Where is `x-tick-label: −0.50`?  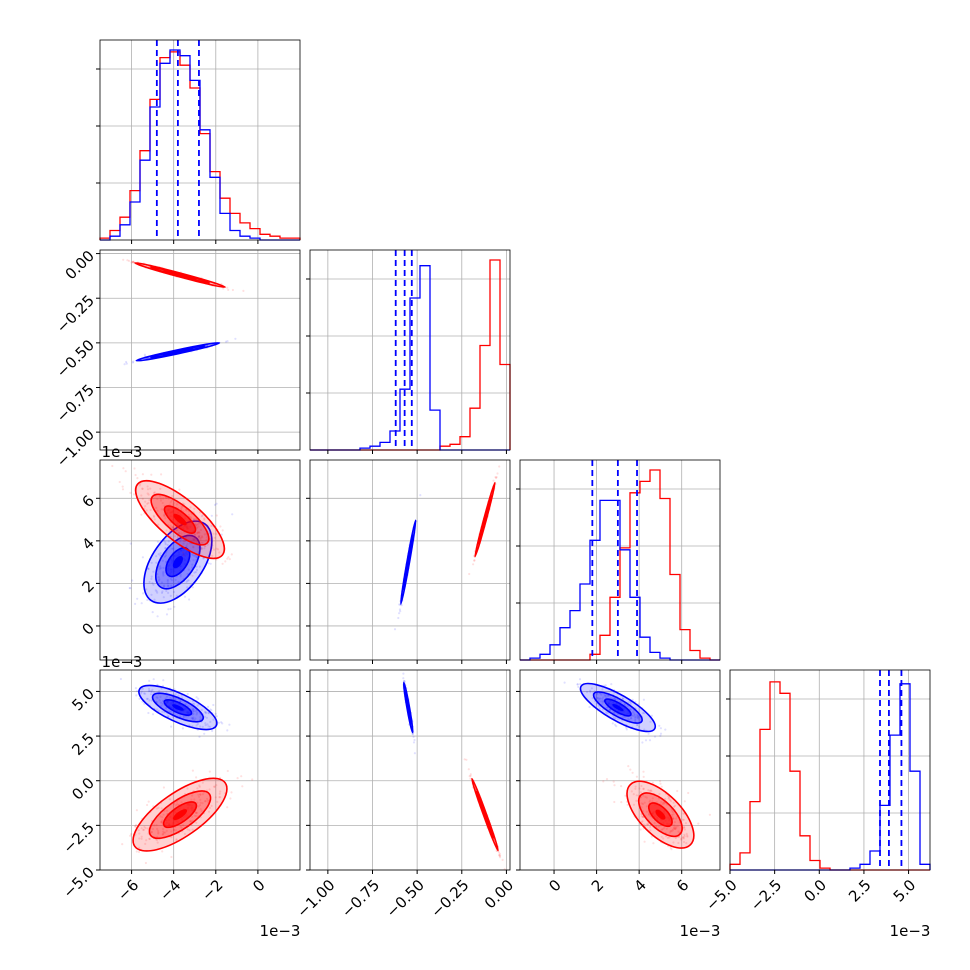 x-tick-label: −0.50 is located at coordinates (405, 898).